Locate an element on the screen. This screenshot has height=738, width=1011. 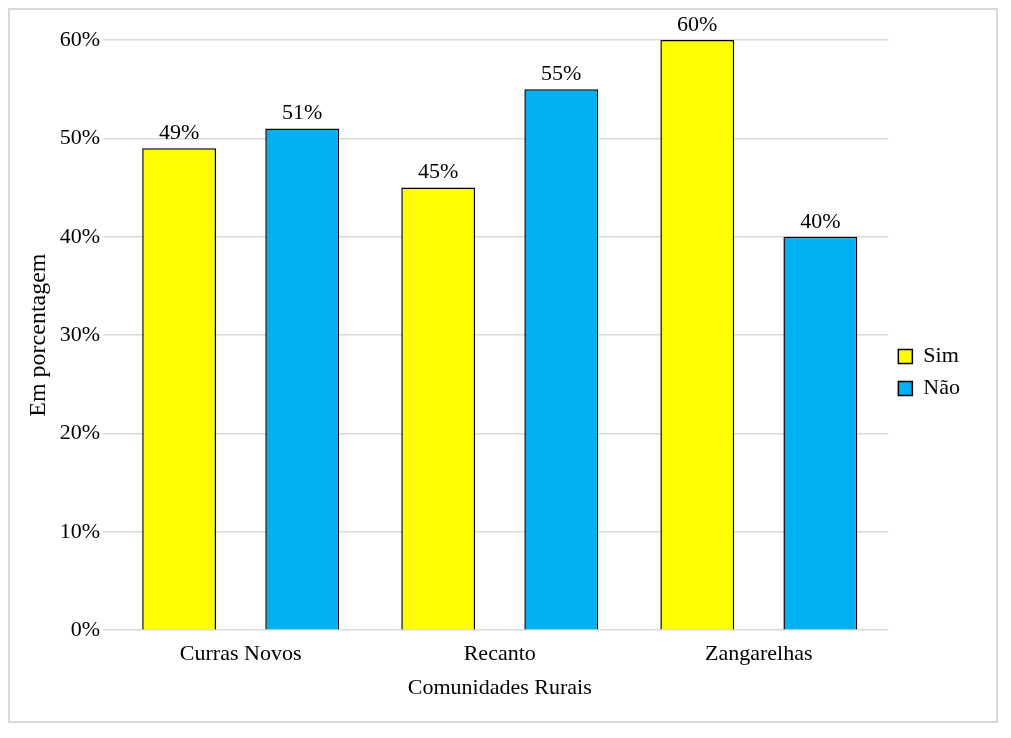
data-label: 49% is located at coordinates (179, 131).